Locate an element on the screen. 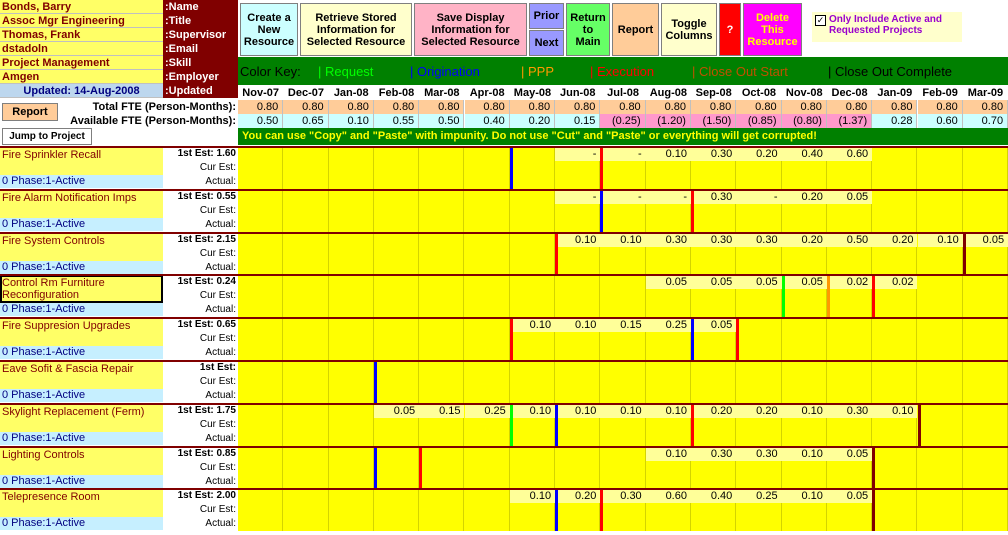  project-name: Fire Suppresion Upgrades is located at coordinates (81, 332).